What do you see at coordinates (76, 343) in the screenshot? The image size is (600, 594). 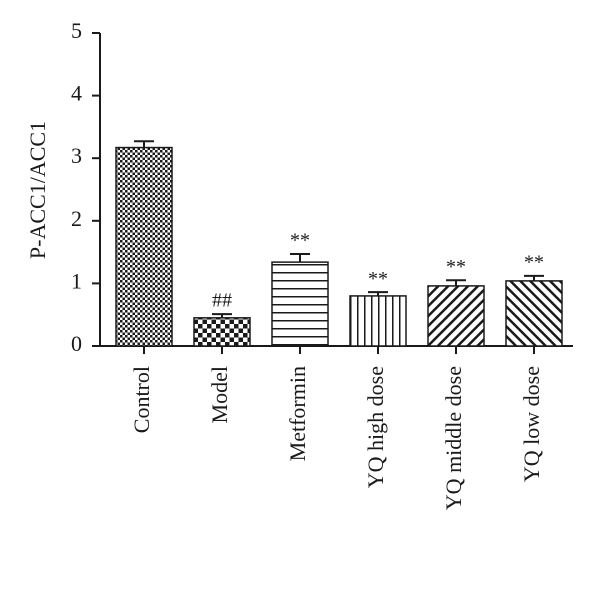 I see `y-tick-label: 0` at bounding box center [76, 343].